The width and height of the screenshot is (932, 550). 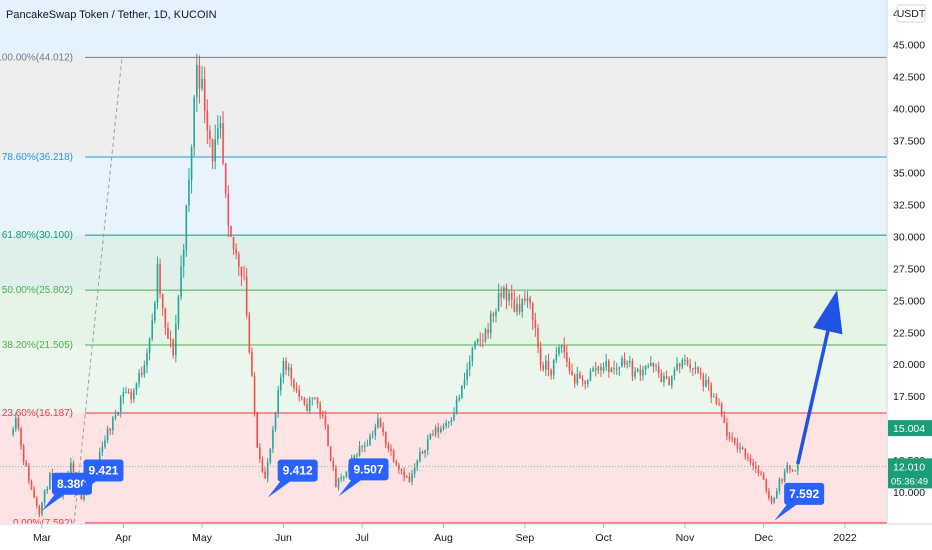 What do you see at coordinates (202, 538) in the screenshot?
I see `time-tick-2: May` at bounding box center [202, 538].